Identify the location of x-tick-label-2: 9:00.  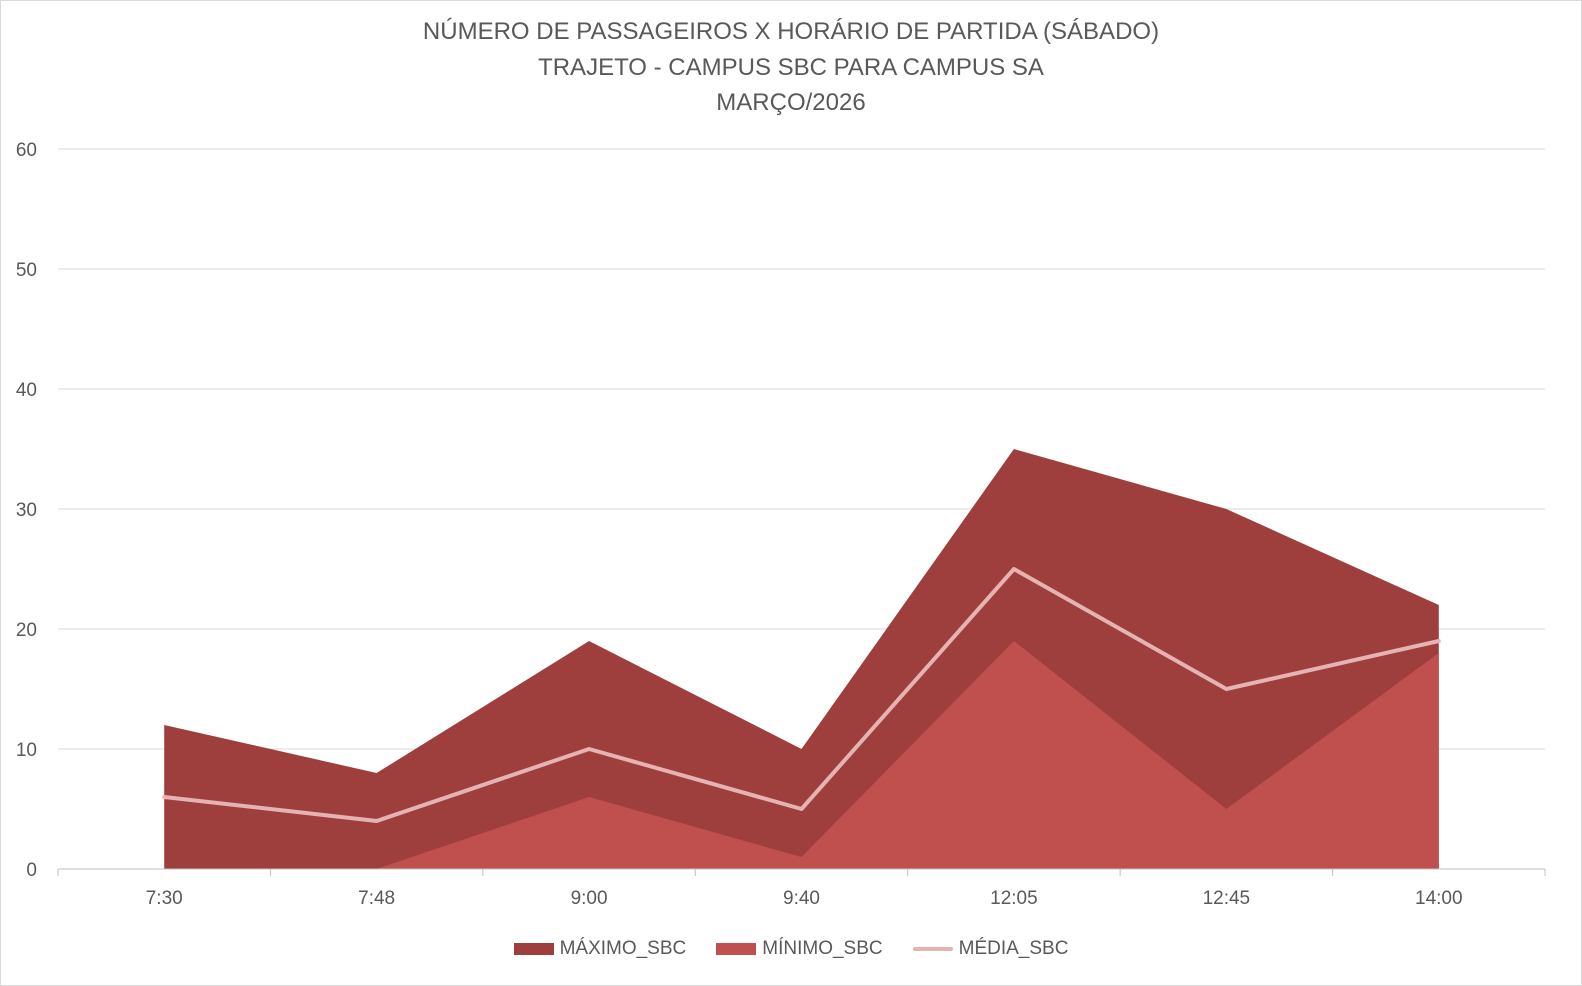
(589, 898).